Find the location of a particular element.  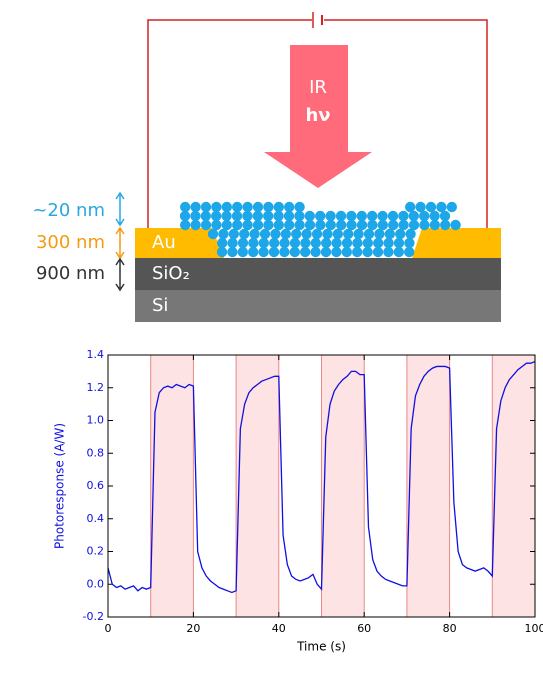

x-tick-label: 60 is located at coordinates (364, 628).